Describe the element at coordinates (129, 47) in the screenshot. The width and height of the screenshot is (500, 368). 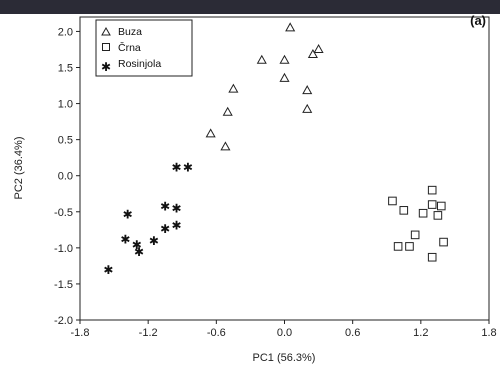
I see `legend-label-crna: Črna` at that location.